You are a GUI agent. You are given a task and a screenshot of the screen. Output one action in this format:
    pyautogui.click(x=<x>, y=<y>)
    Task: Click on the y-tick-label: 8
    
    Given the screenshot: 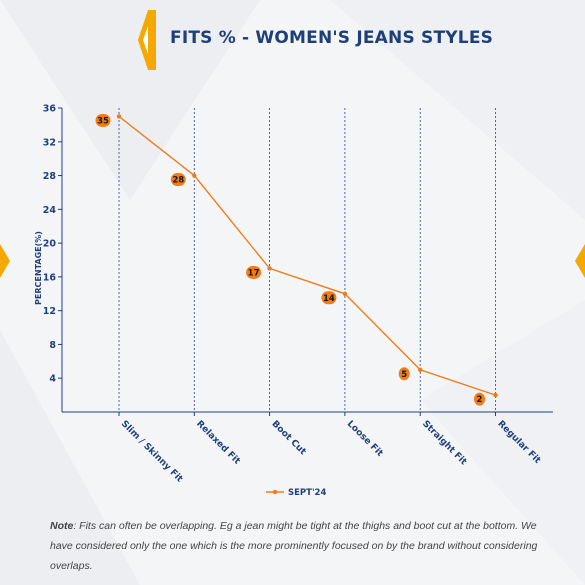 What is the action you would take?
    pyautogui.click(x=52, y=345)
    